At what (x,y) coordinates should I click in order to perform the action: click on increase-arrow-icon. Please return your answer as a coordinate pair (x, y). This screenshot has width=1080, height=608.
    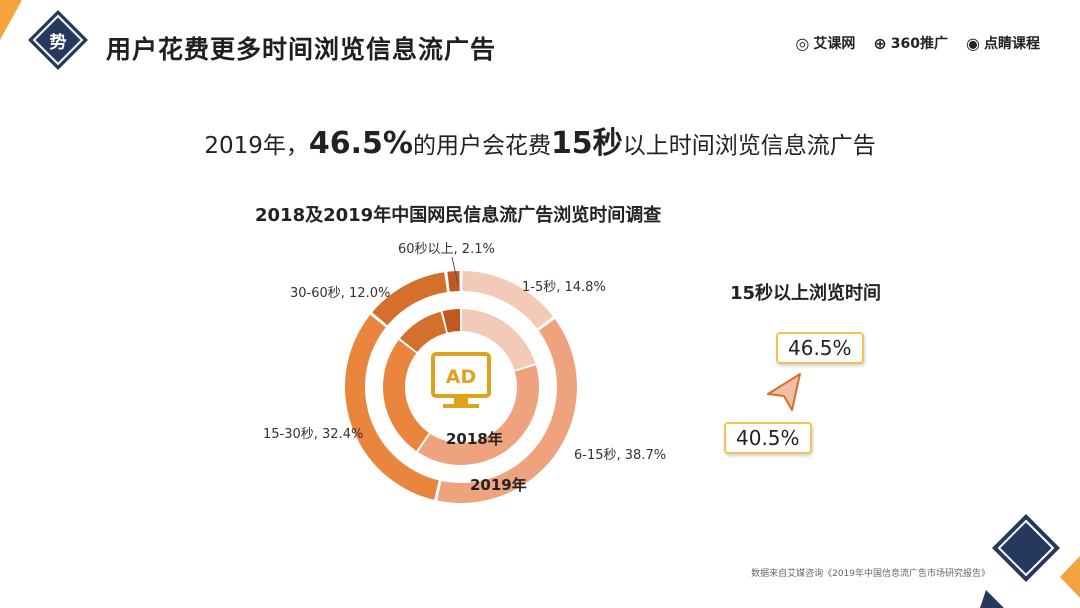
    Looking at the image, I should click on (784, 392).